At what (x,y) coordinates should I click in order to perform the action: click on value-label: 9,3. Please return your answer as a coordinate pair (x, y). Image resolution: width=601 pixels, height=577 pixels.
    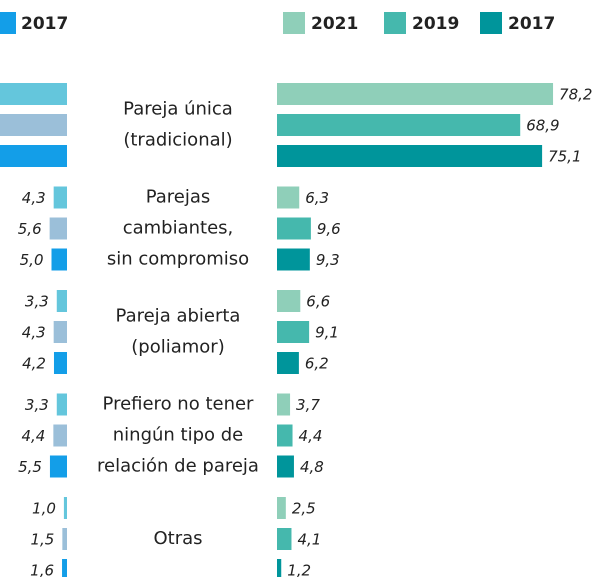
    Looking at the image, I should click on (328, 260).